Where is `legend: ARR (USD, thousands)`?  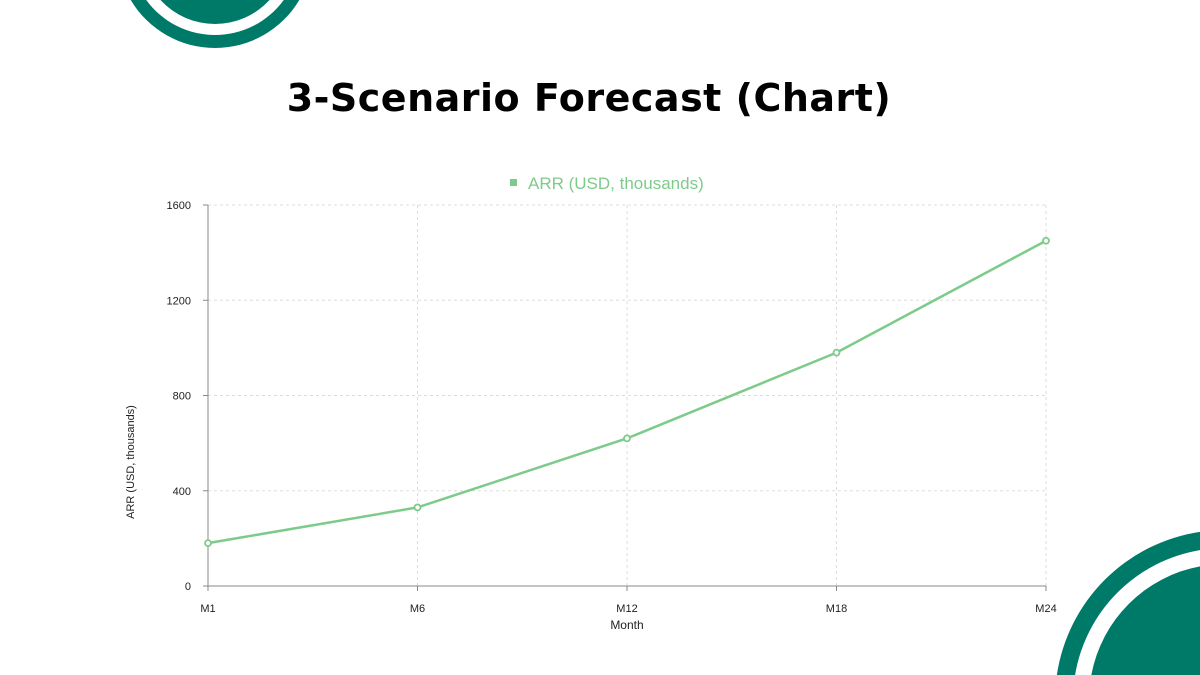
legend: ARR (USD, thousands) is located at coordinates (607, 183).